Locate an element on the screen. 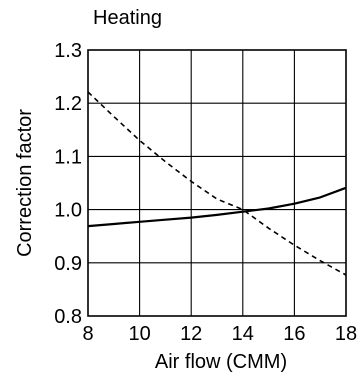 The width and height of the screenshot is (362, 383). x-tick-label: 16 is located at coordinates (294, 334).